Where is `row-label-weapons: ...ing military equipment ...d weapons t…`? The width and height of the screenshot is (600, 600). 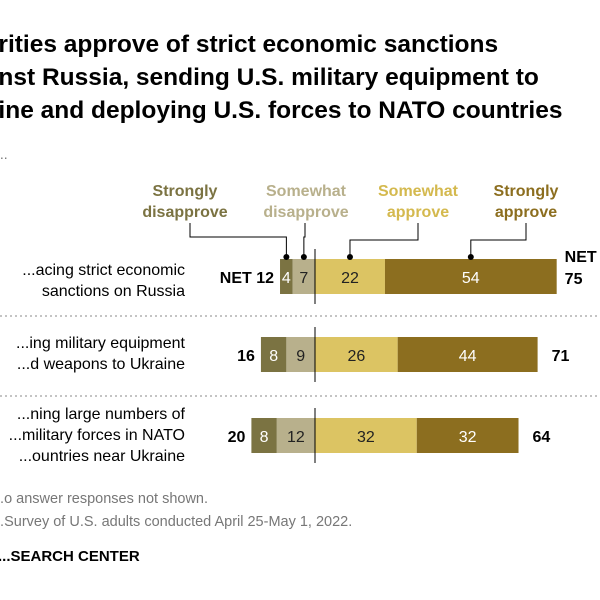
row-label-weapons: ...ing military equipment ...d weapons t… is located at coordinates (100, 354).